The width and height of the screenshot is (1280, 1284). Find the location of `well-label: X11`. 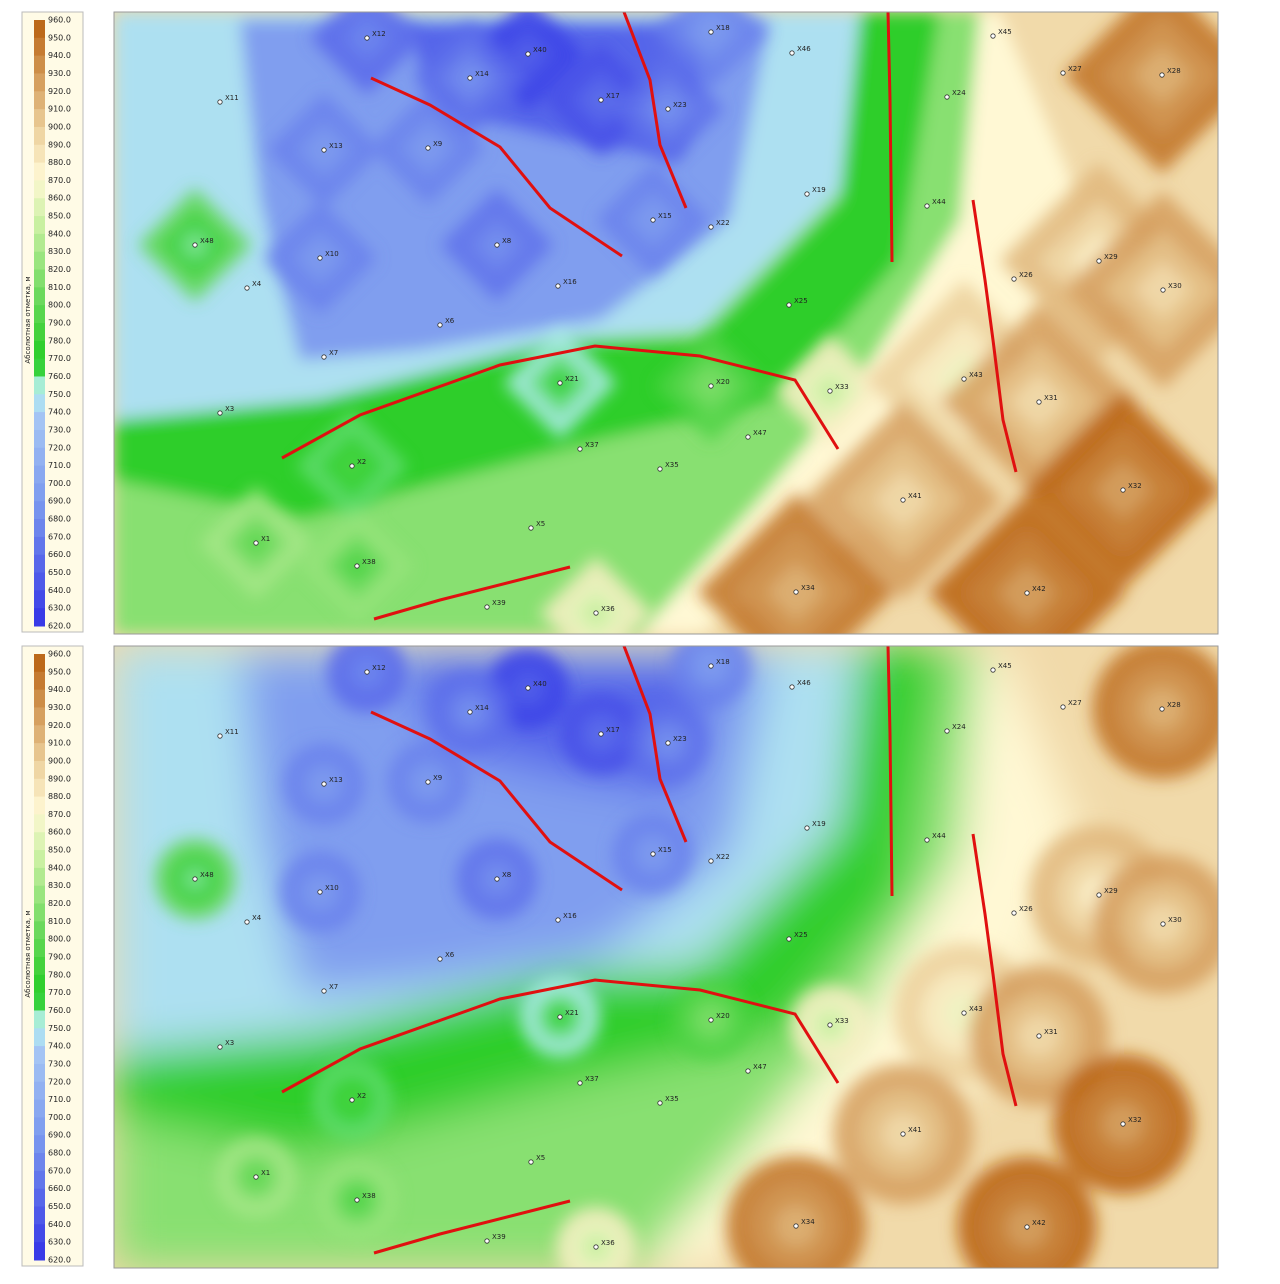

well-label: X11 is located at coordinates (232, 732).